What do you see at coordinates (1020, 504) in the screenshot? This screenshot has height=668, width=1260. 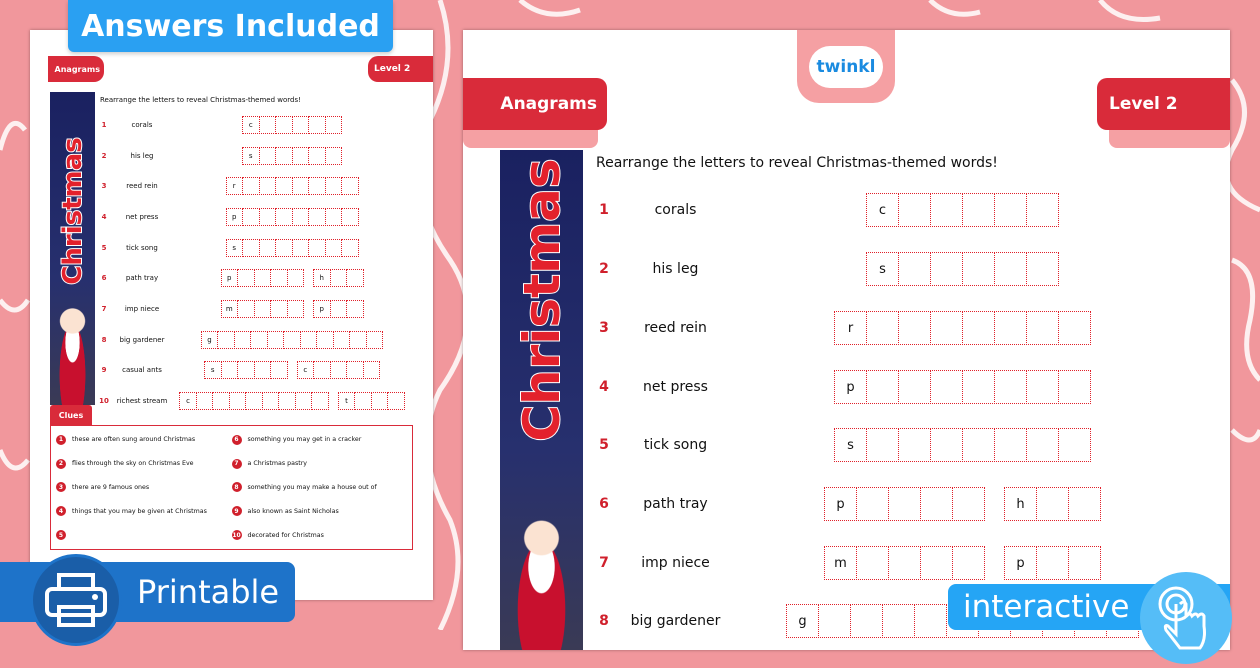 I see `letter-box: h` at bounding box center [1020, 504].